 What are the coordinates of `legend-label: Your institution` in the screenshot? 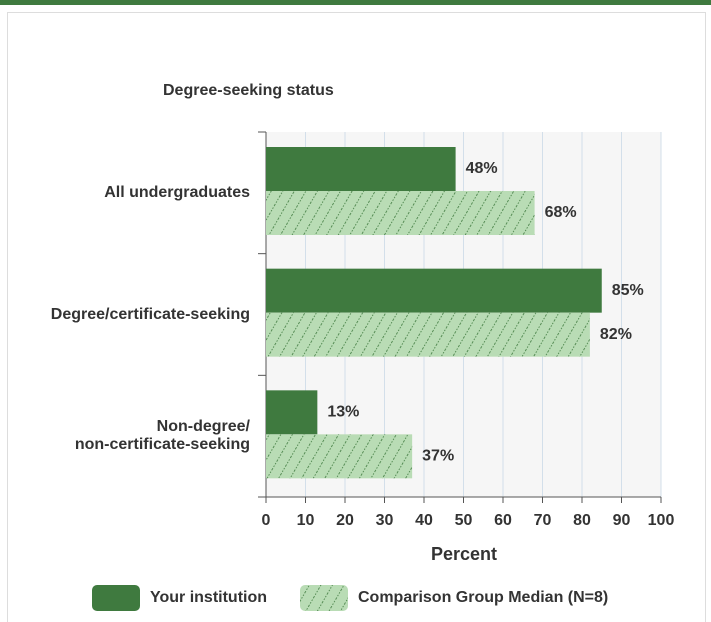 It's located at (208, 597).